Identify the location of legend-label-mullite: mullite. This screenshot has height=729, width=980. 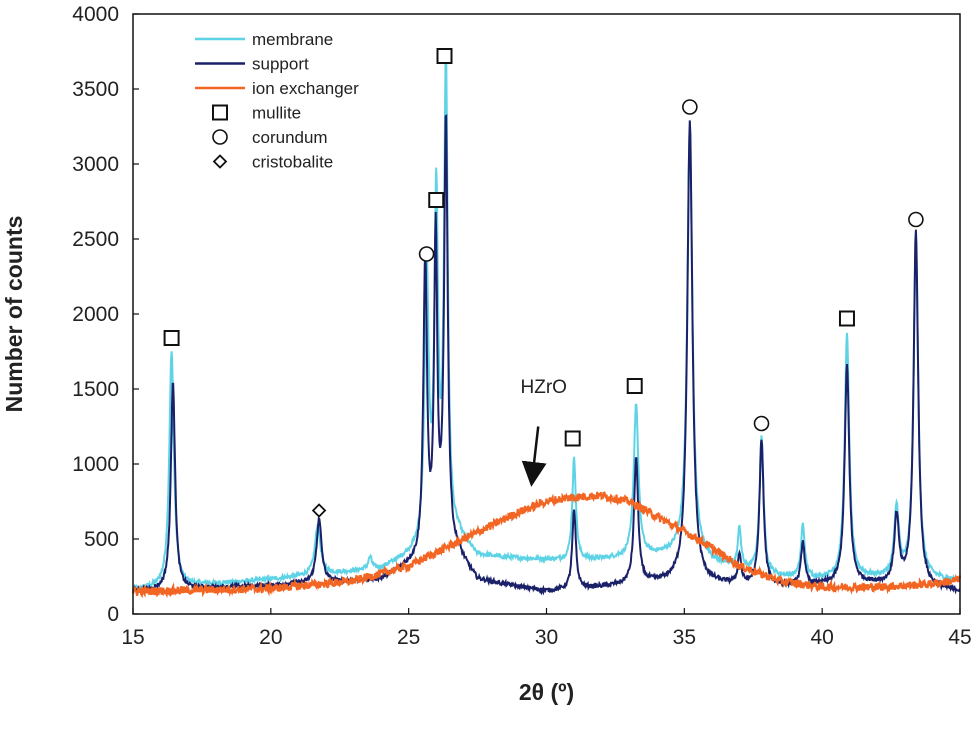
(276, 113).